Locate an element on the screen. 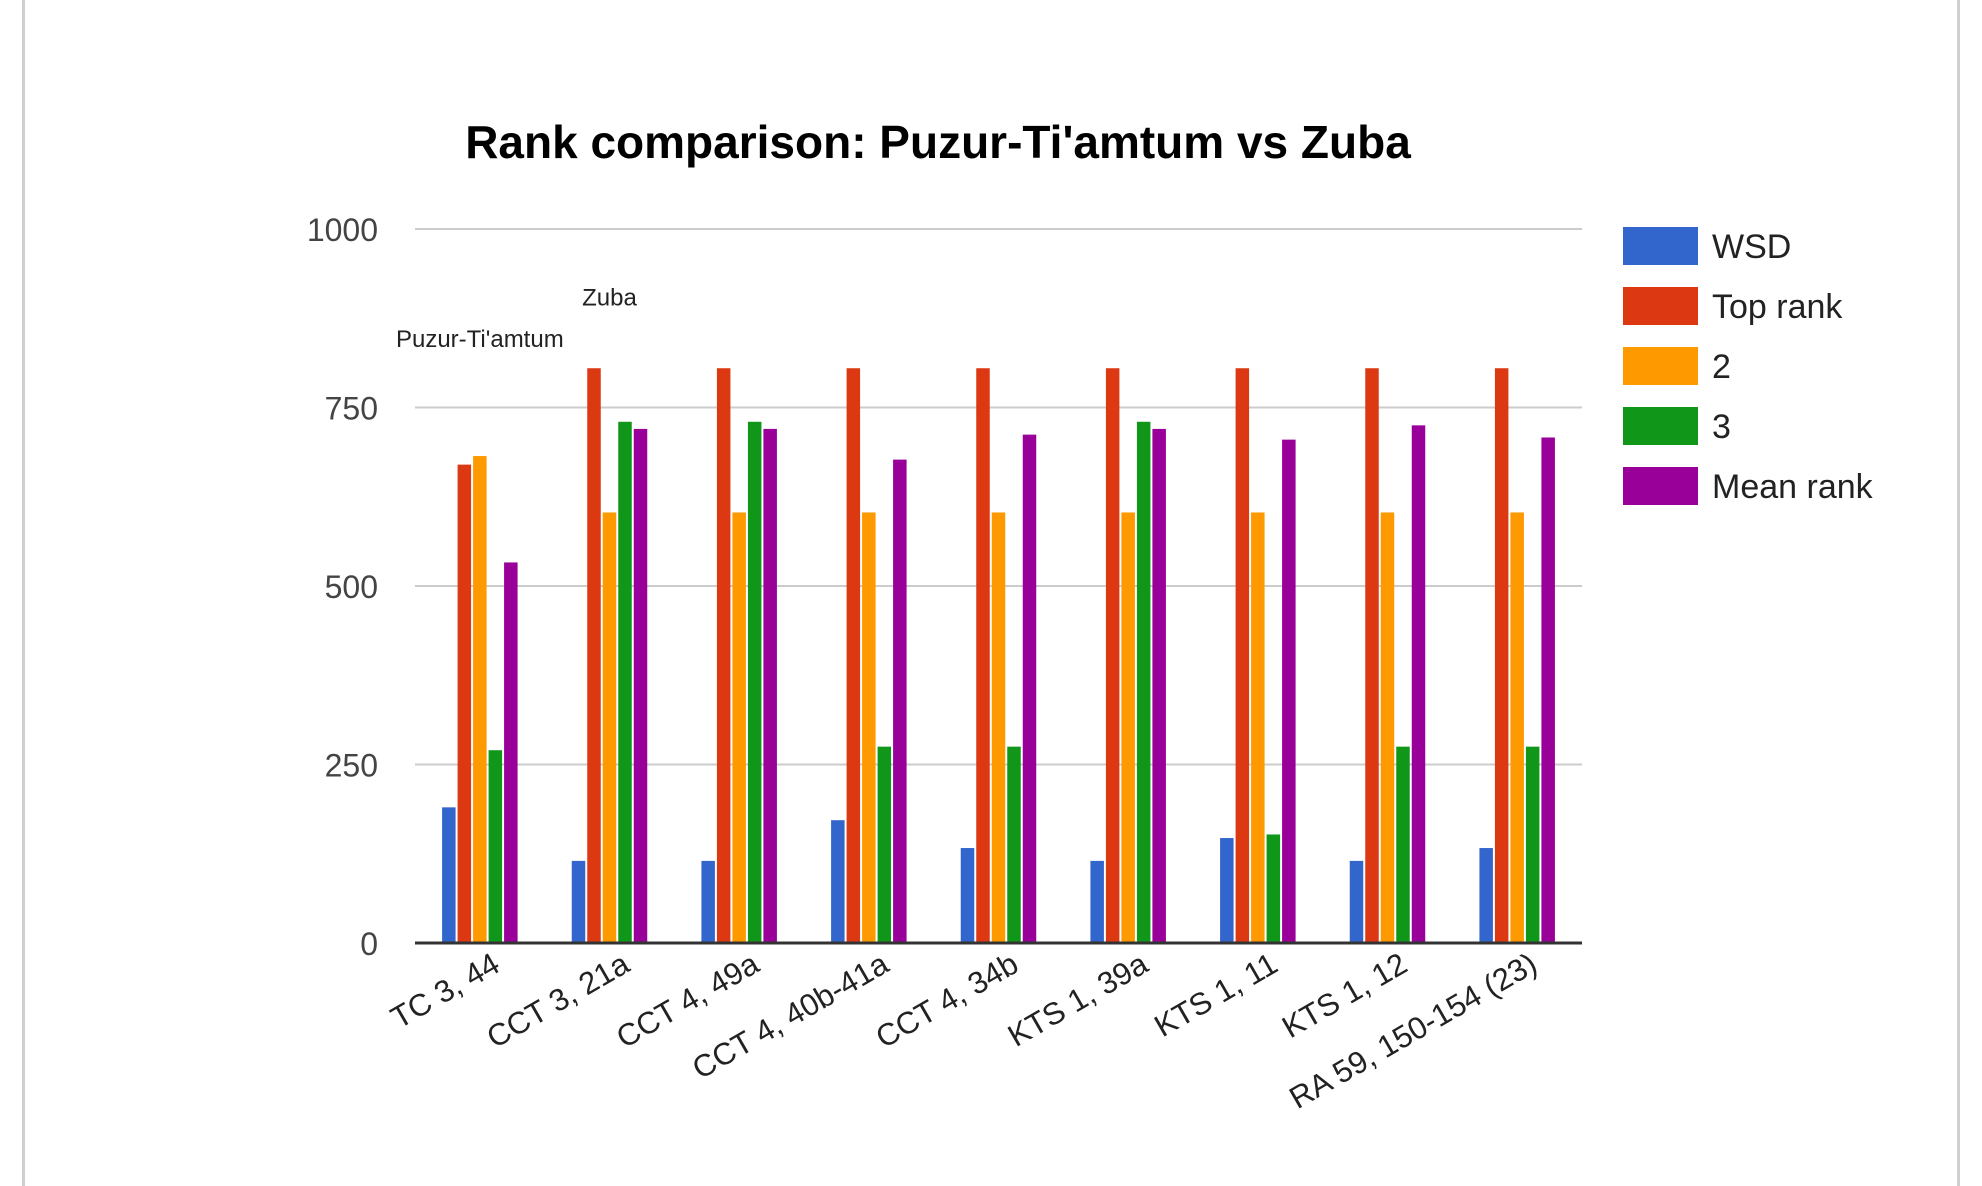  bar-2-kts-1-39a is located at coordinates (1128, 727).